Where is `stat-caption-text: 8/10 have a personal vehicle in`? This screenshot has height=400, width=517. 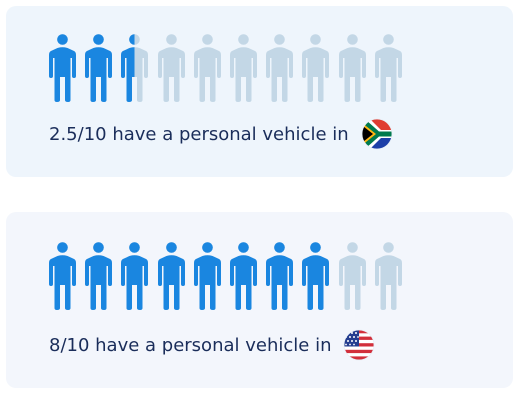
stat-caption-text: 8/10 have a personal vehicle in is located at coordinates (190, 345).